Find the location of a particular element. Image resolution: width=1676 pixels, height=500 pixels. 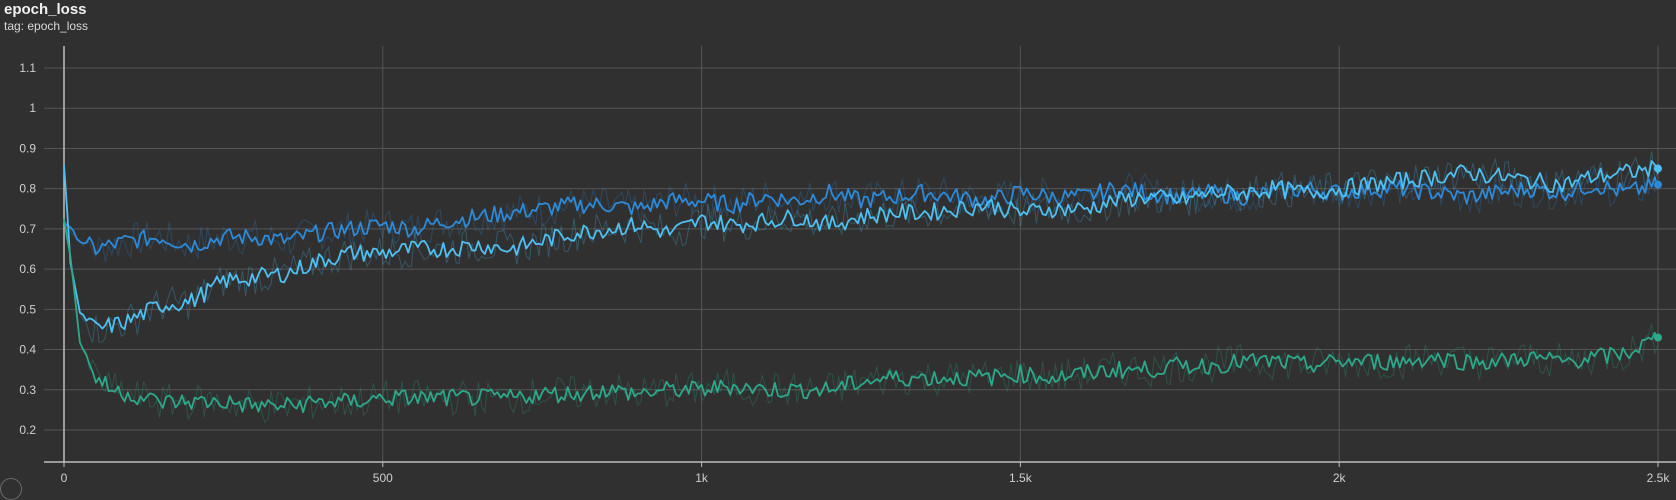

y-tick-label: 0.4 is located at coordinates (27, 350).